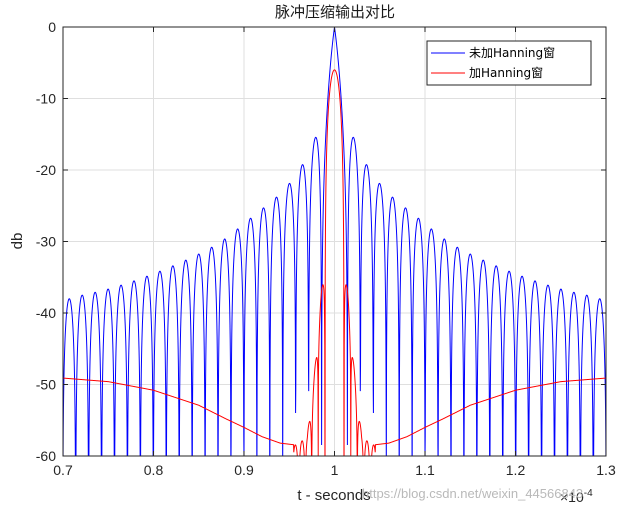  Describe the element at coordinates (335, 12) in the screenshot. I see `chart-title: 脉冲压缩输出对比` at that location.